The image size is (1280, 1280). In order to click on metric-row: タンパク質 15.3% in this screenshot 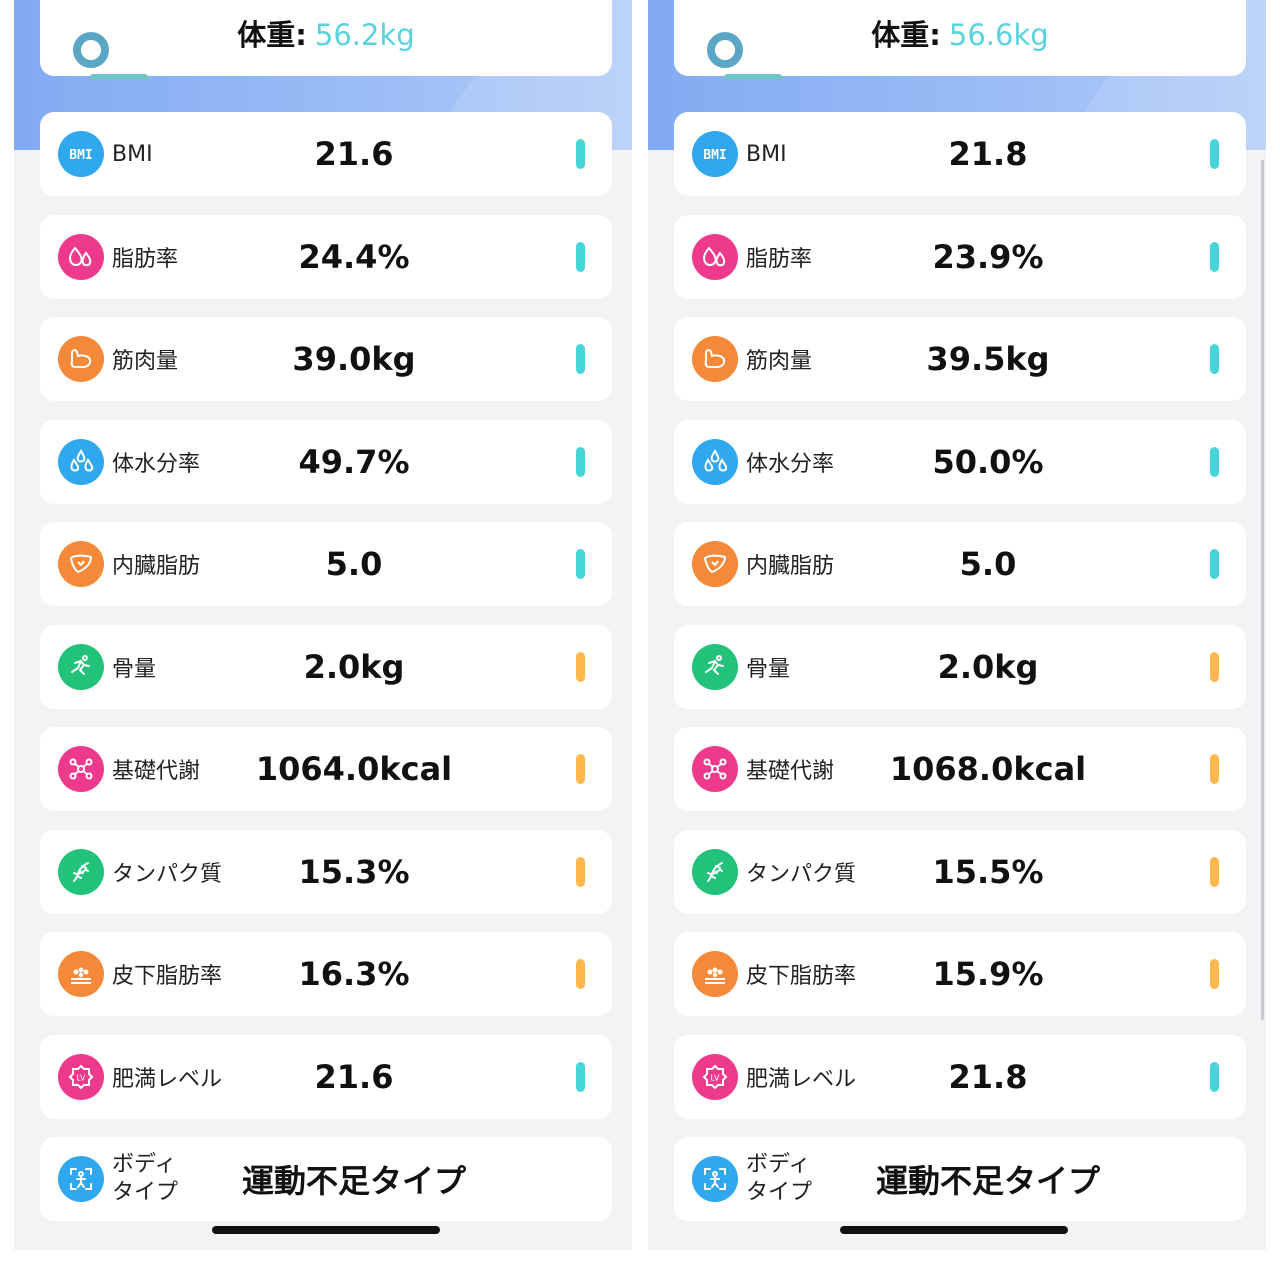, I will do `click(326, 871)`.